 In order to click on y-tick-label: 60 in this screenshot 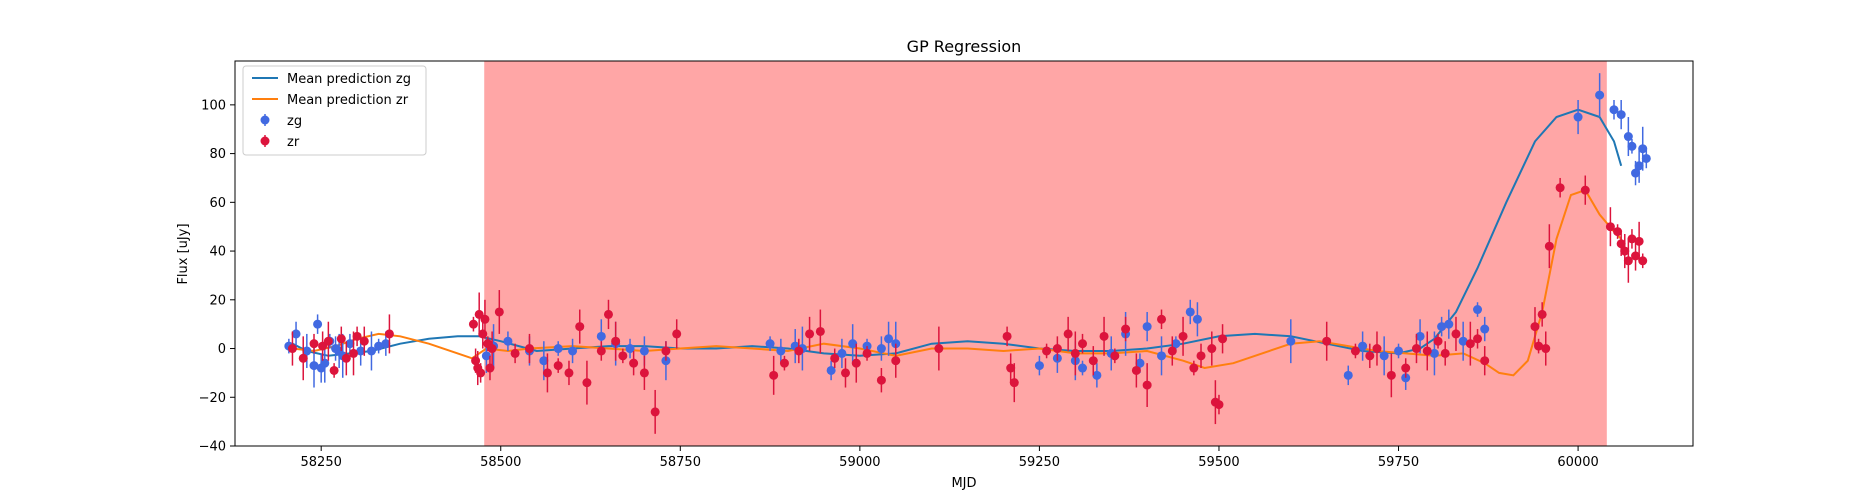, I will do `click(217, 203)`.